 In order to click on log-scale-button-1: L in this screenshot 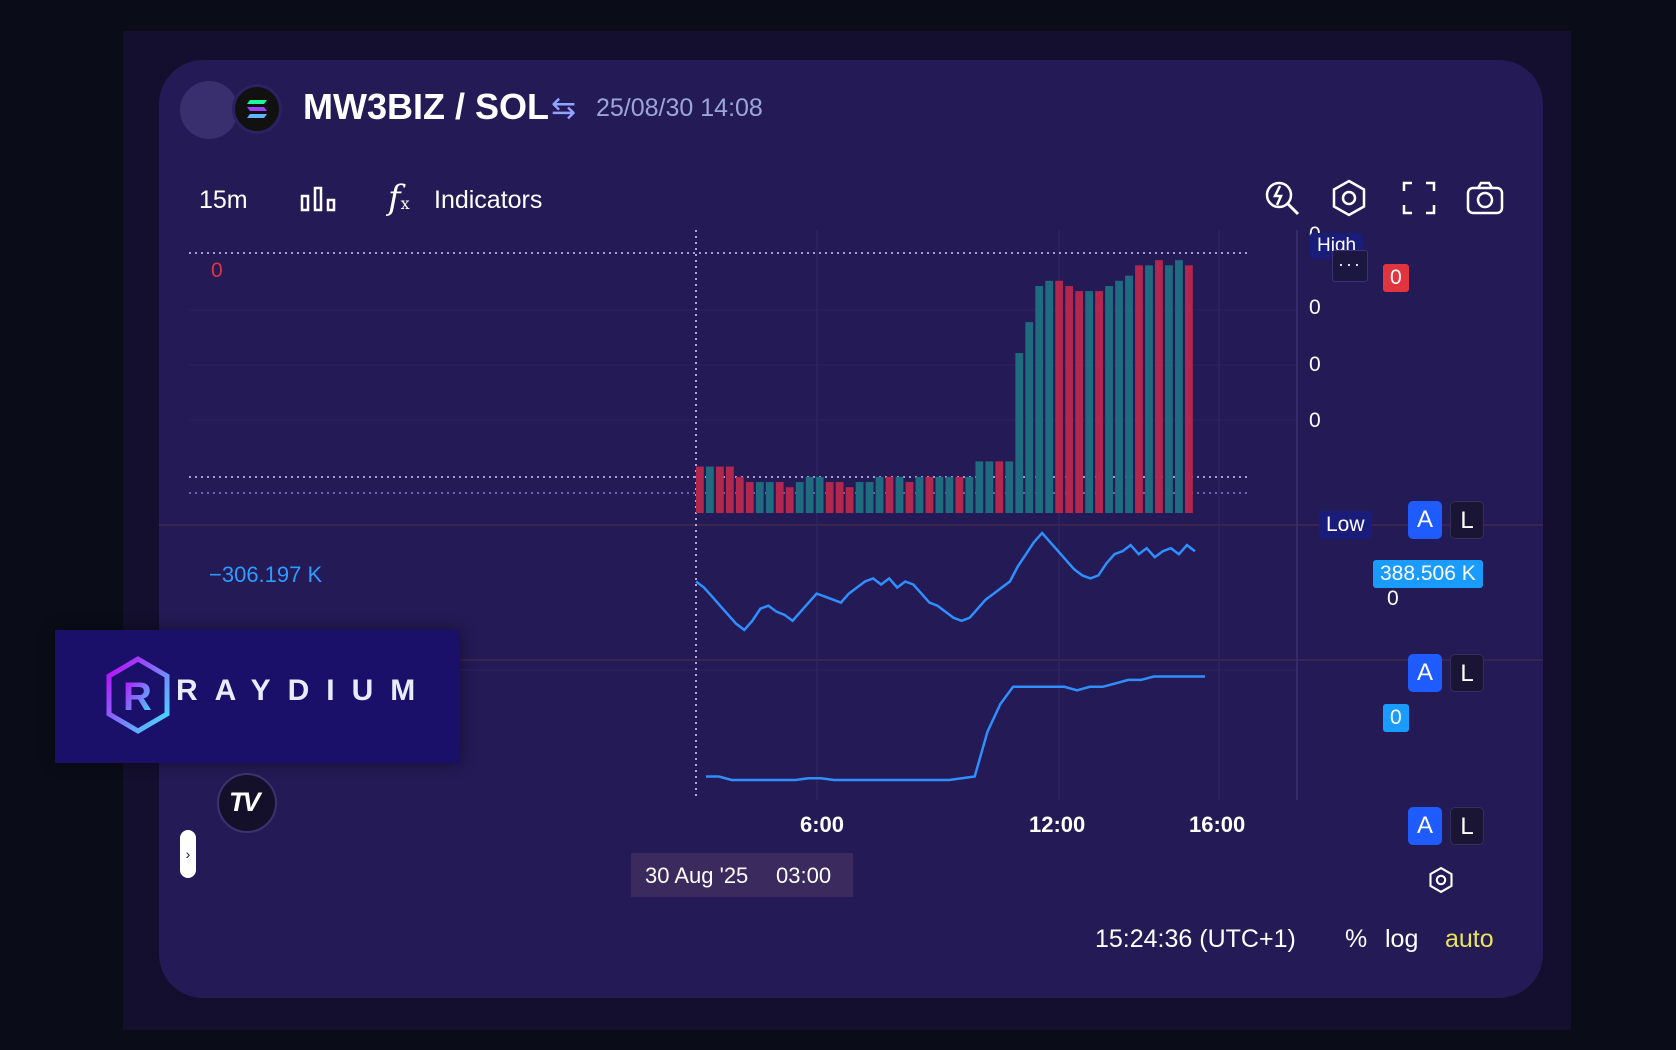, I will do `click(1467, 520)`.